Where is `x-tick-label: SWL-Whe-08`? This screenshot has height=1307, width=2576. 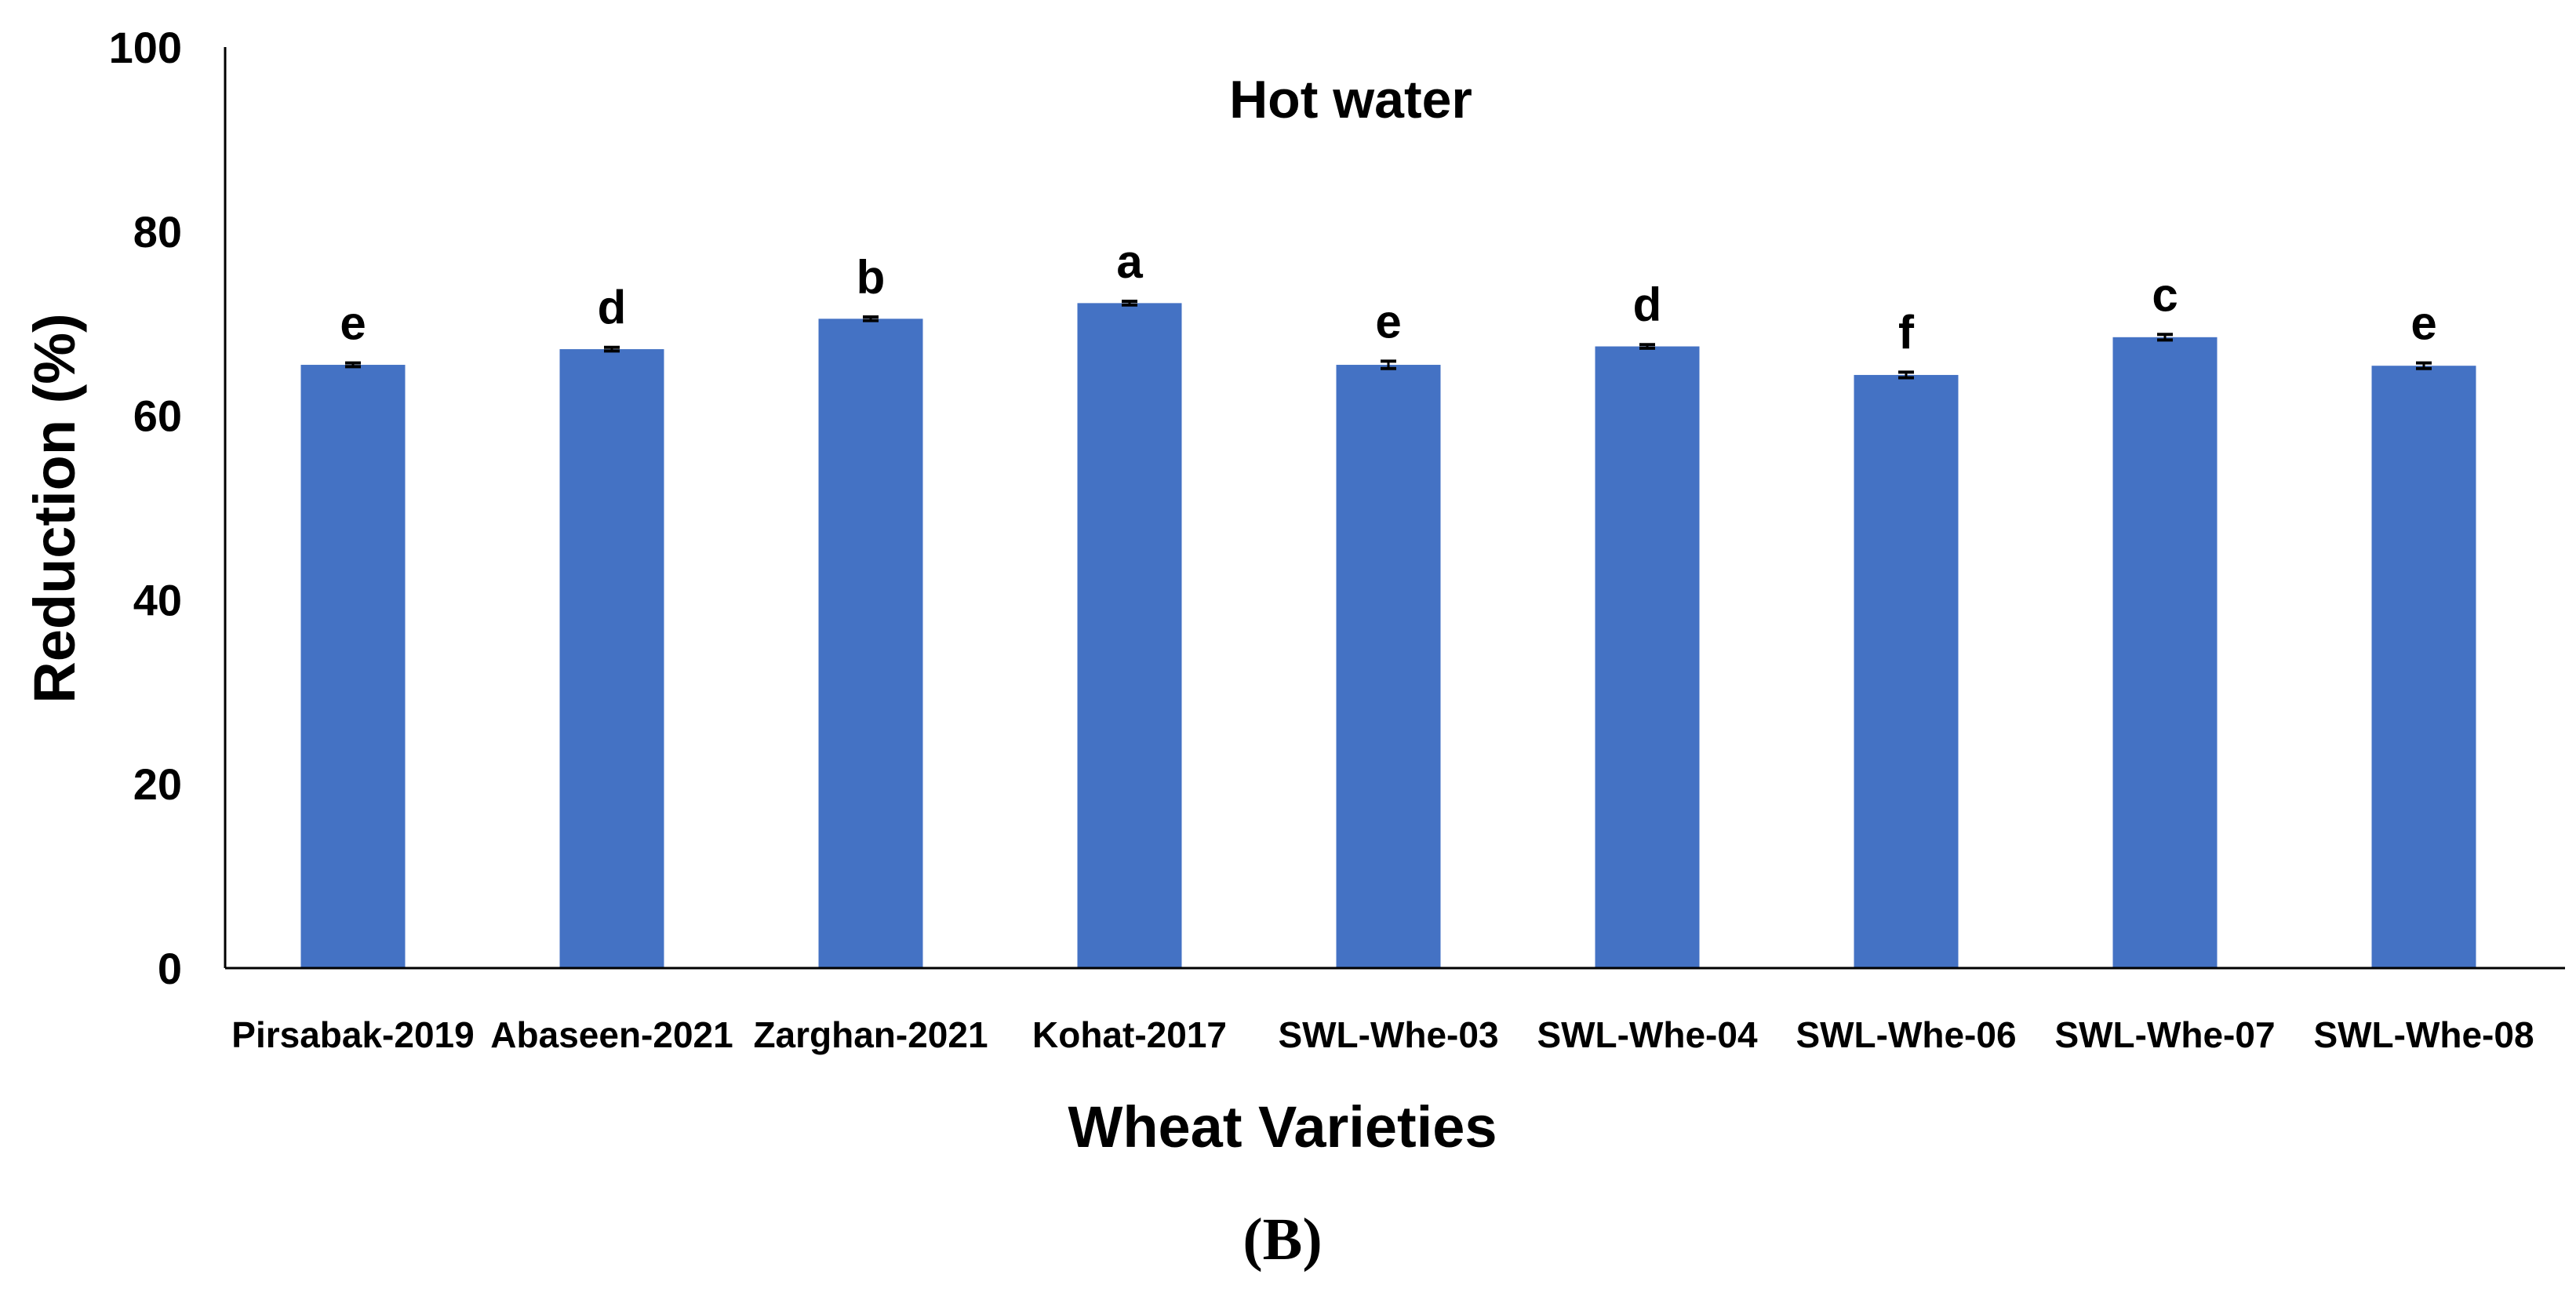 x-tick-label: SWL-Whe-08 is located at coordinates (2423, 1034).